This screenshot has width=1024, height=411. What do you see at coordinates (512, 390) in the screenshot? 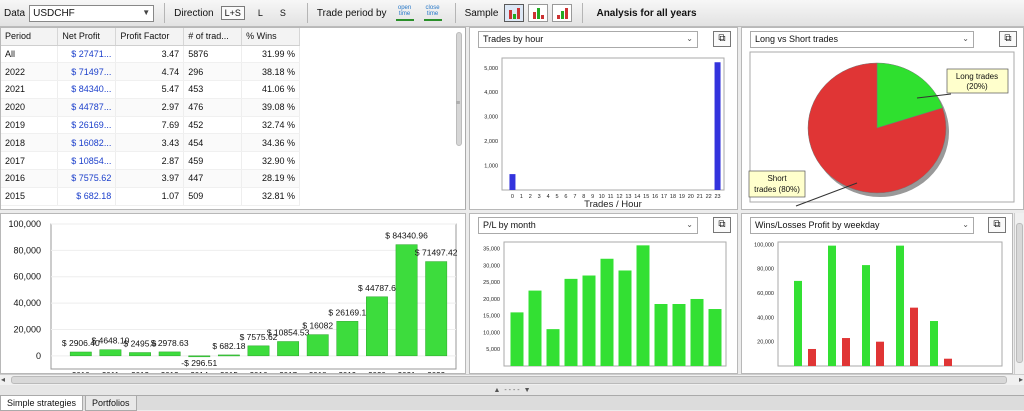
I see `panel-splitter: ▲ - - - - ▼` at bounding box center [512, 390].